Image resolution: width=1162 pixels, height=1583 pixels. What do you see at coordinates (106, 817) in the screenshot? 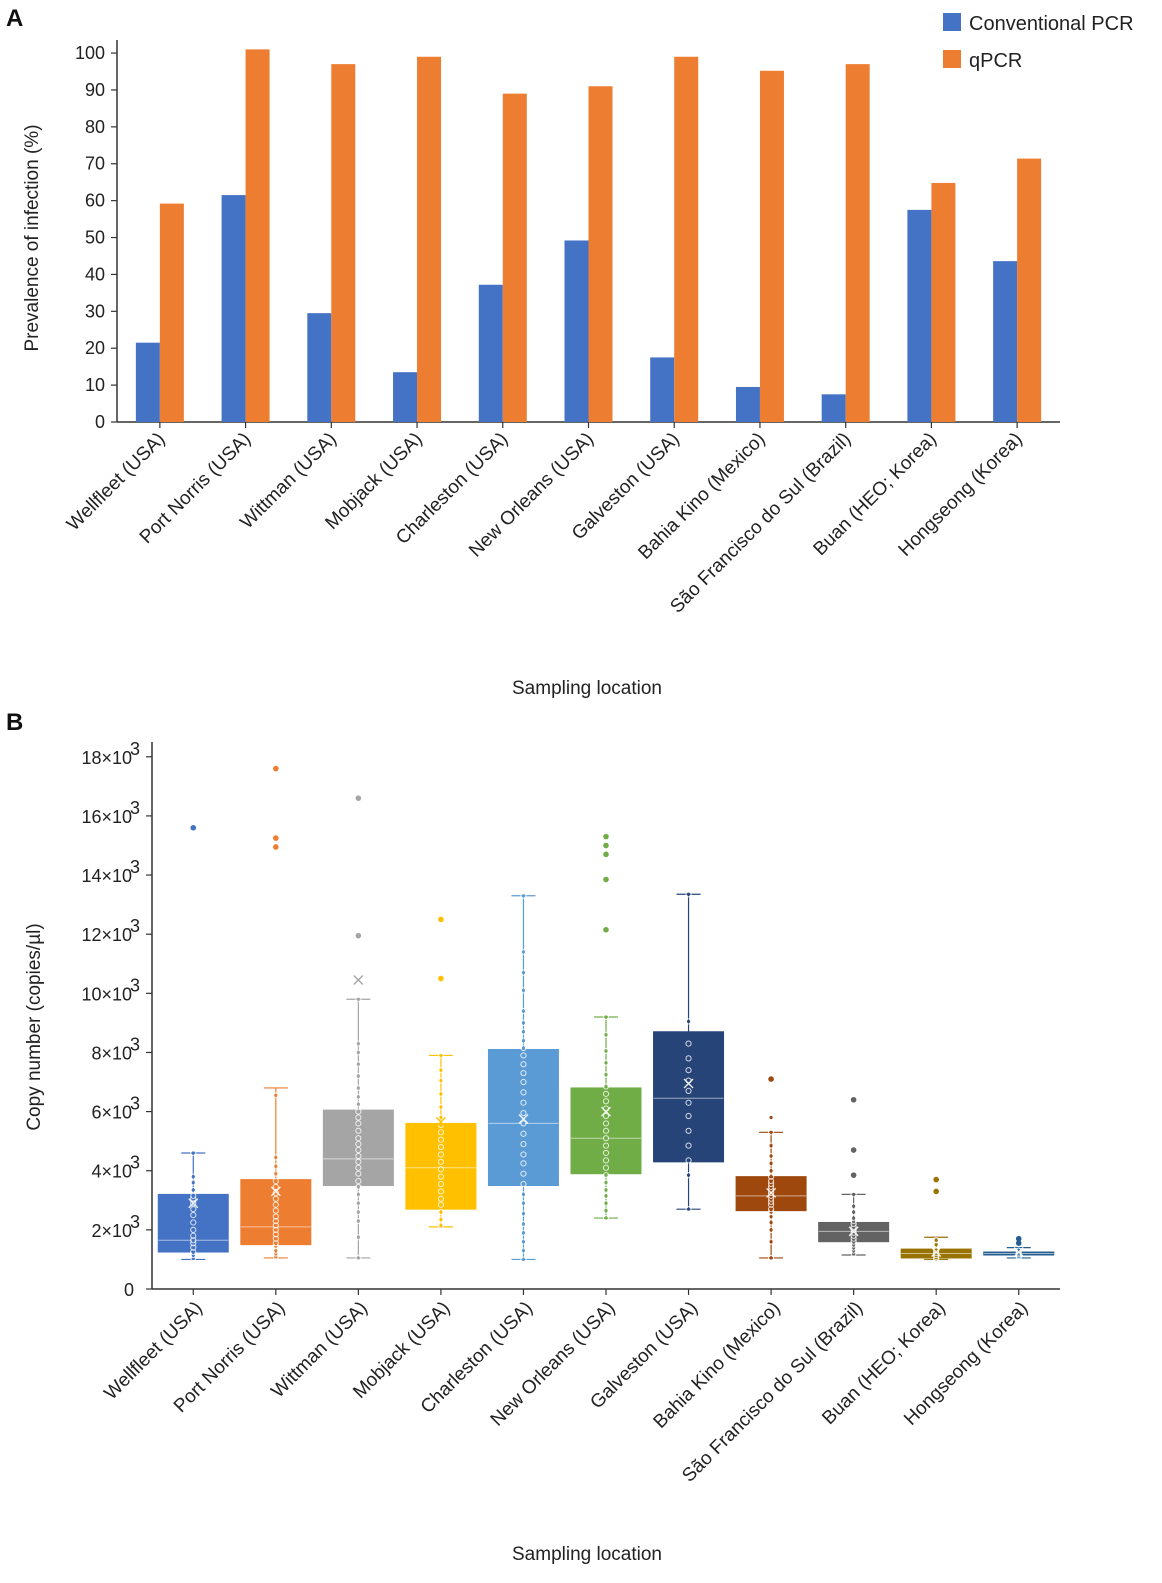
I see `chart-b-y-tick-label: 16×10` at bounding box center [106, 817].